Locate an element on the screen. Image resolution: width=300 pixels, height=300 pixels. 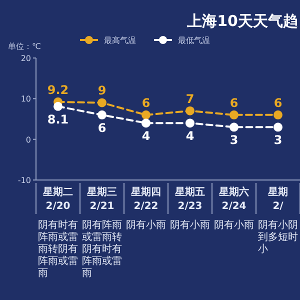
x-tick-label: 星期二 2/20 is located at coordinates (57, 199).